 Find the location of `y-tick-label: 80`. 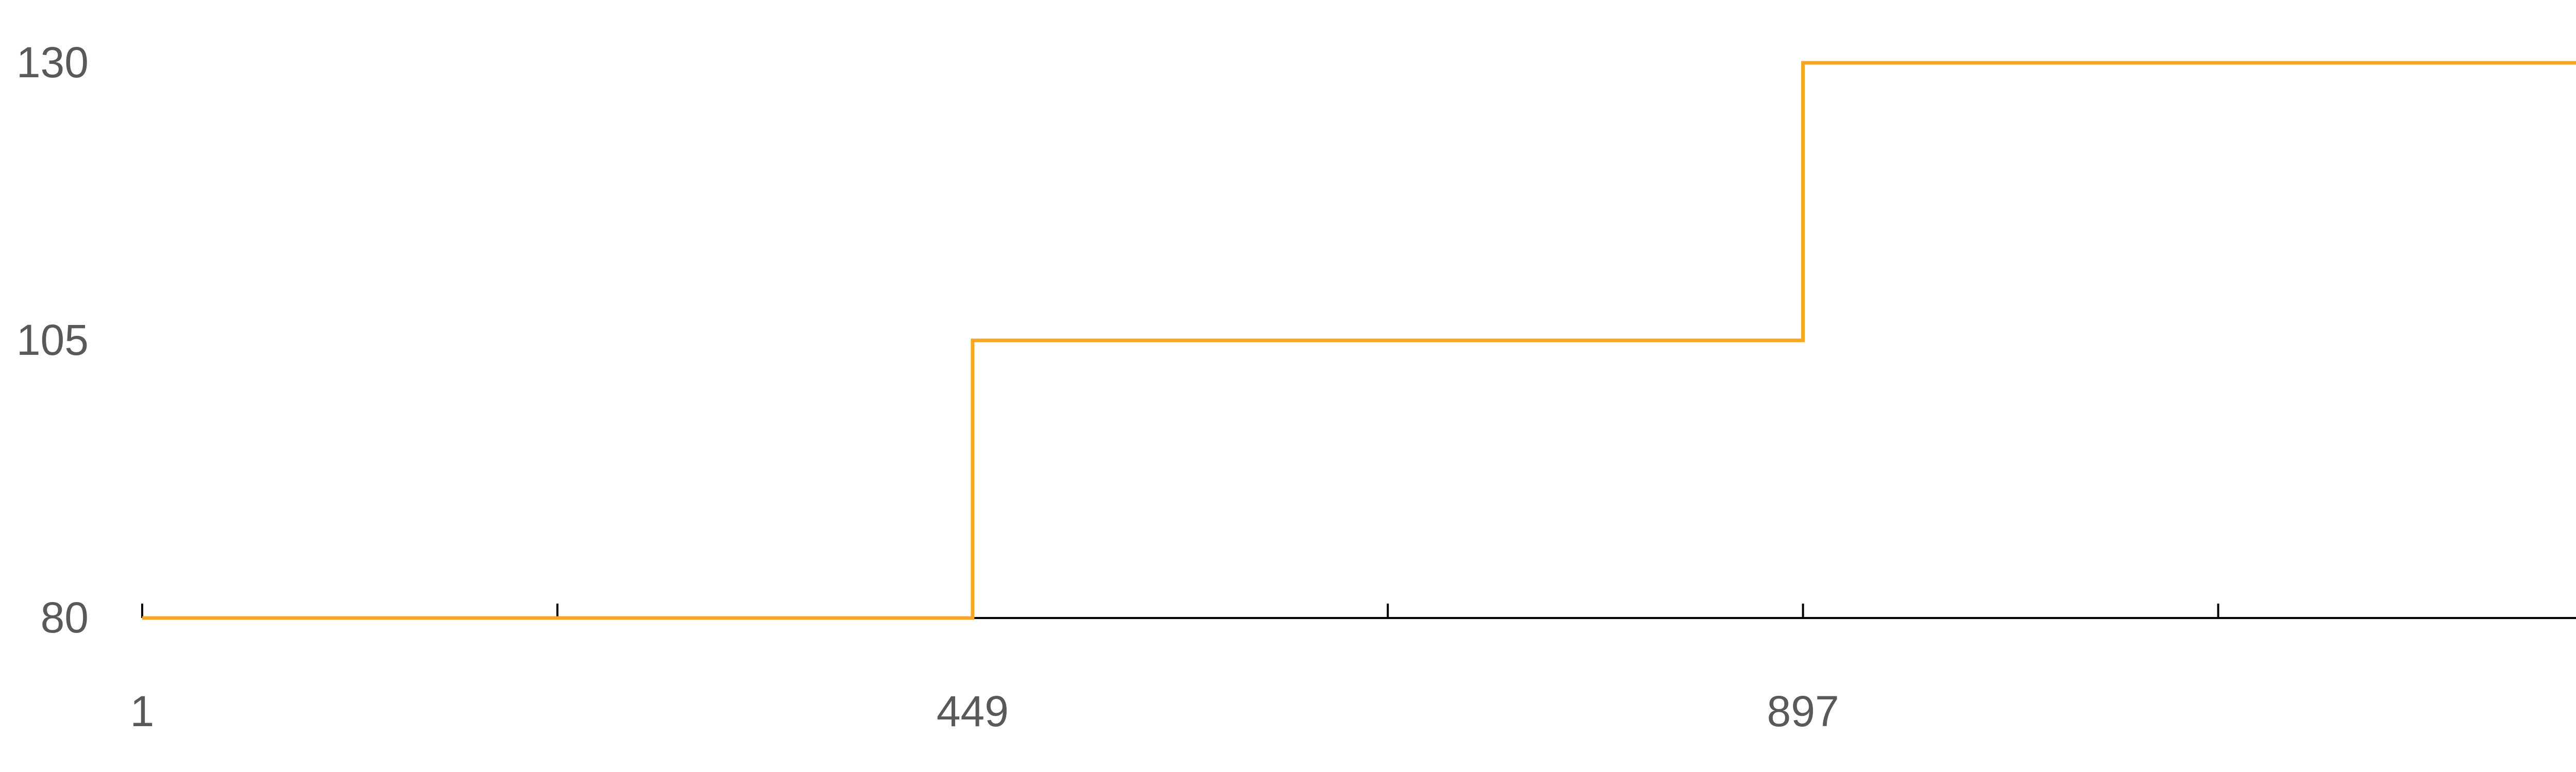

y-tick-label: 80 is located at coordinates (65, 617).